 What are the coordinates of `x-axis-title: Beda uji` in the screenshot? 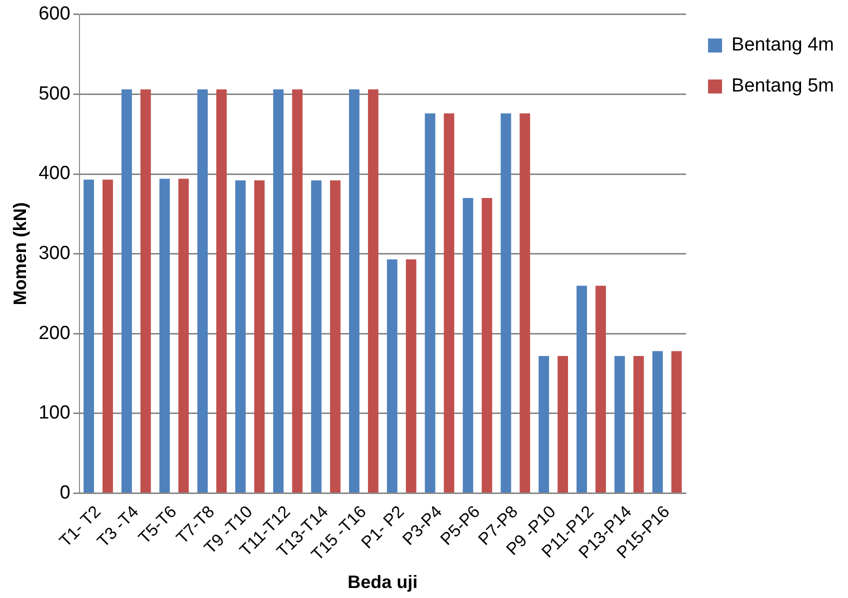 It's located at (383, 582).